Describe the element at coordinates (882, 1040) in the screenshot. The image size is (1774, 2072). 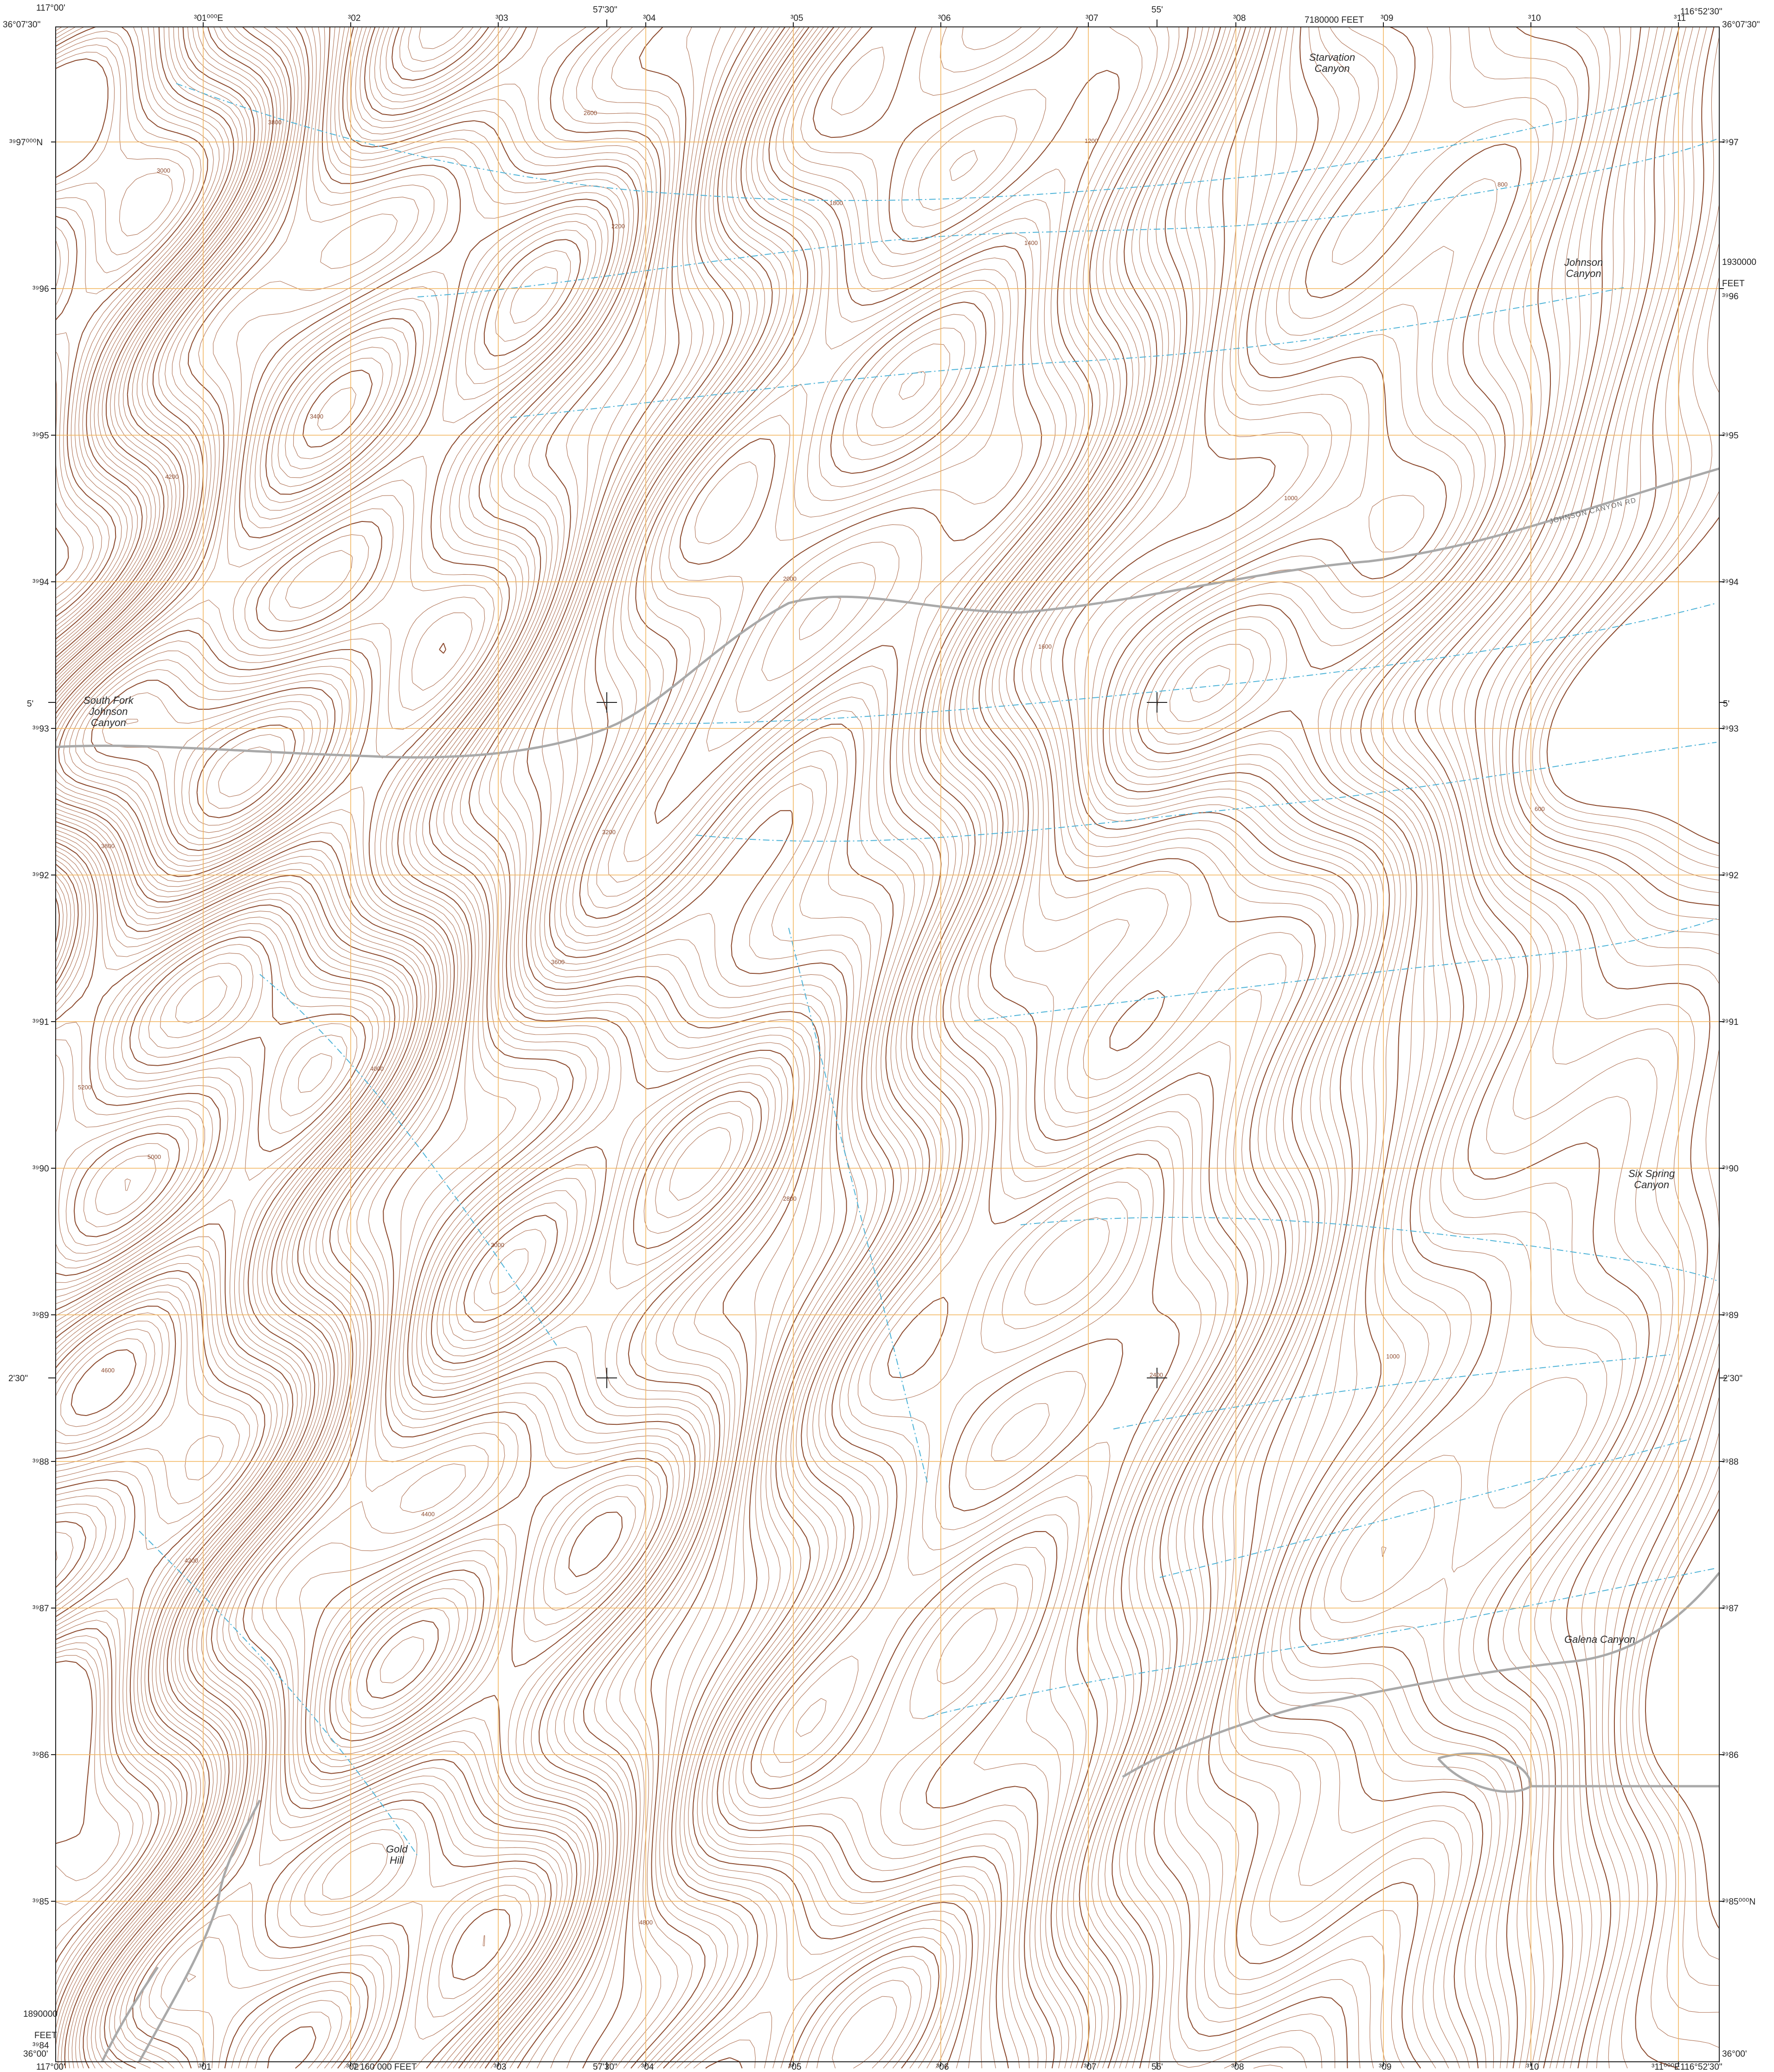
I see `crosshair-ticks` at that location.